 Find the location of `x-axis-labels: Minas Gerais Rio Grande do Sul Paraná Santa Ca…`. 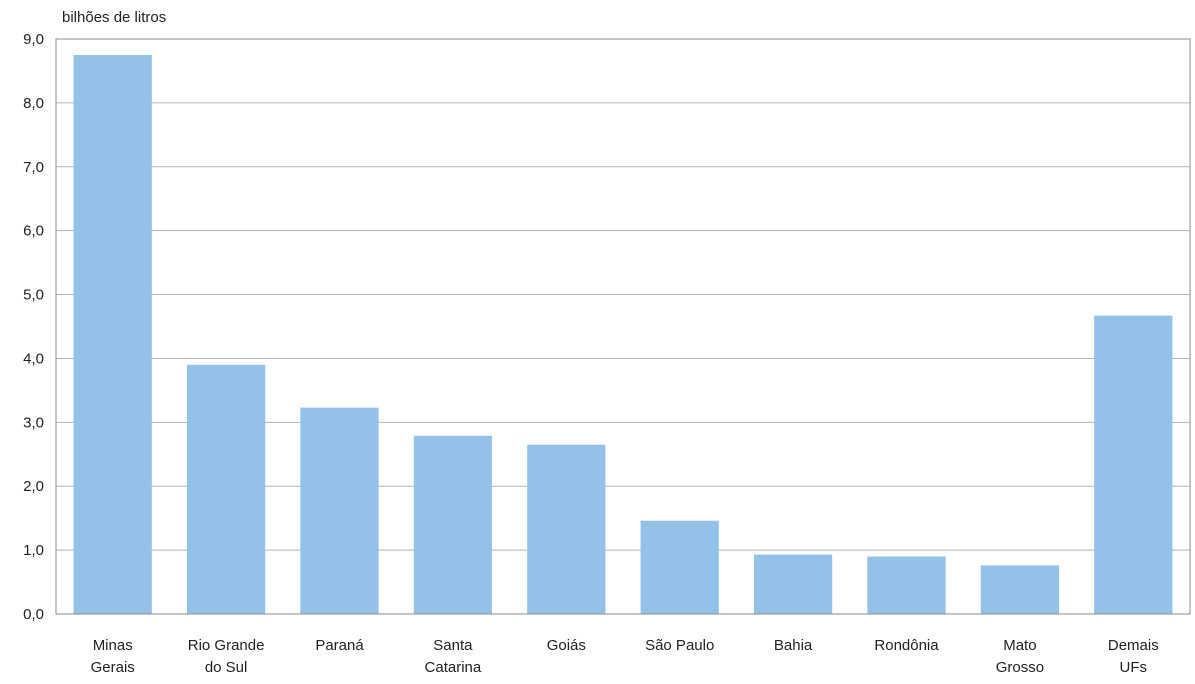

x-axis-labels: Minas Gerais Rio Grande do Sul Paraná Santa Ca… is located at coordinates (625, 656).